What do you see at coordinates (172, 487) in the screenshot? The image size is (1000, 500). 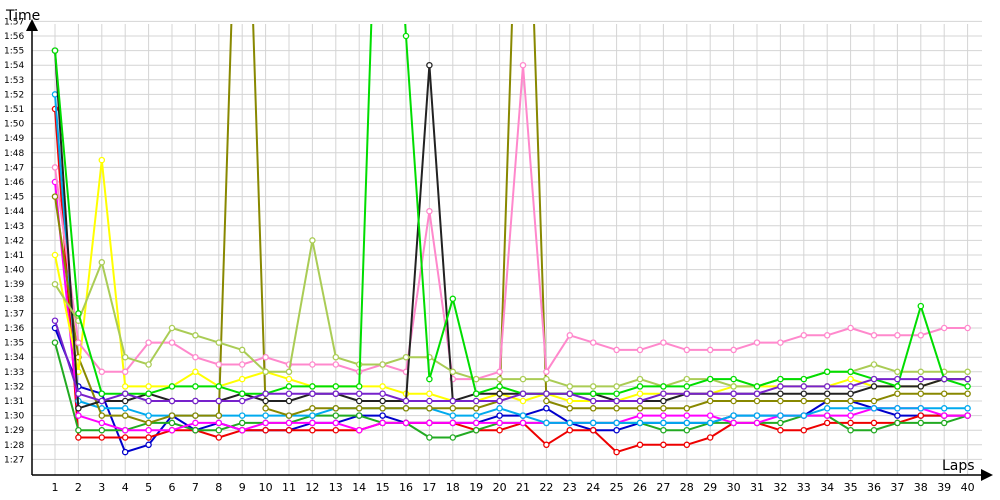 I see `x-tick-label: 6` at bounding box center [172, 487].